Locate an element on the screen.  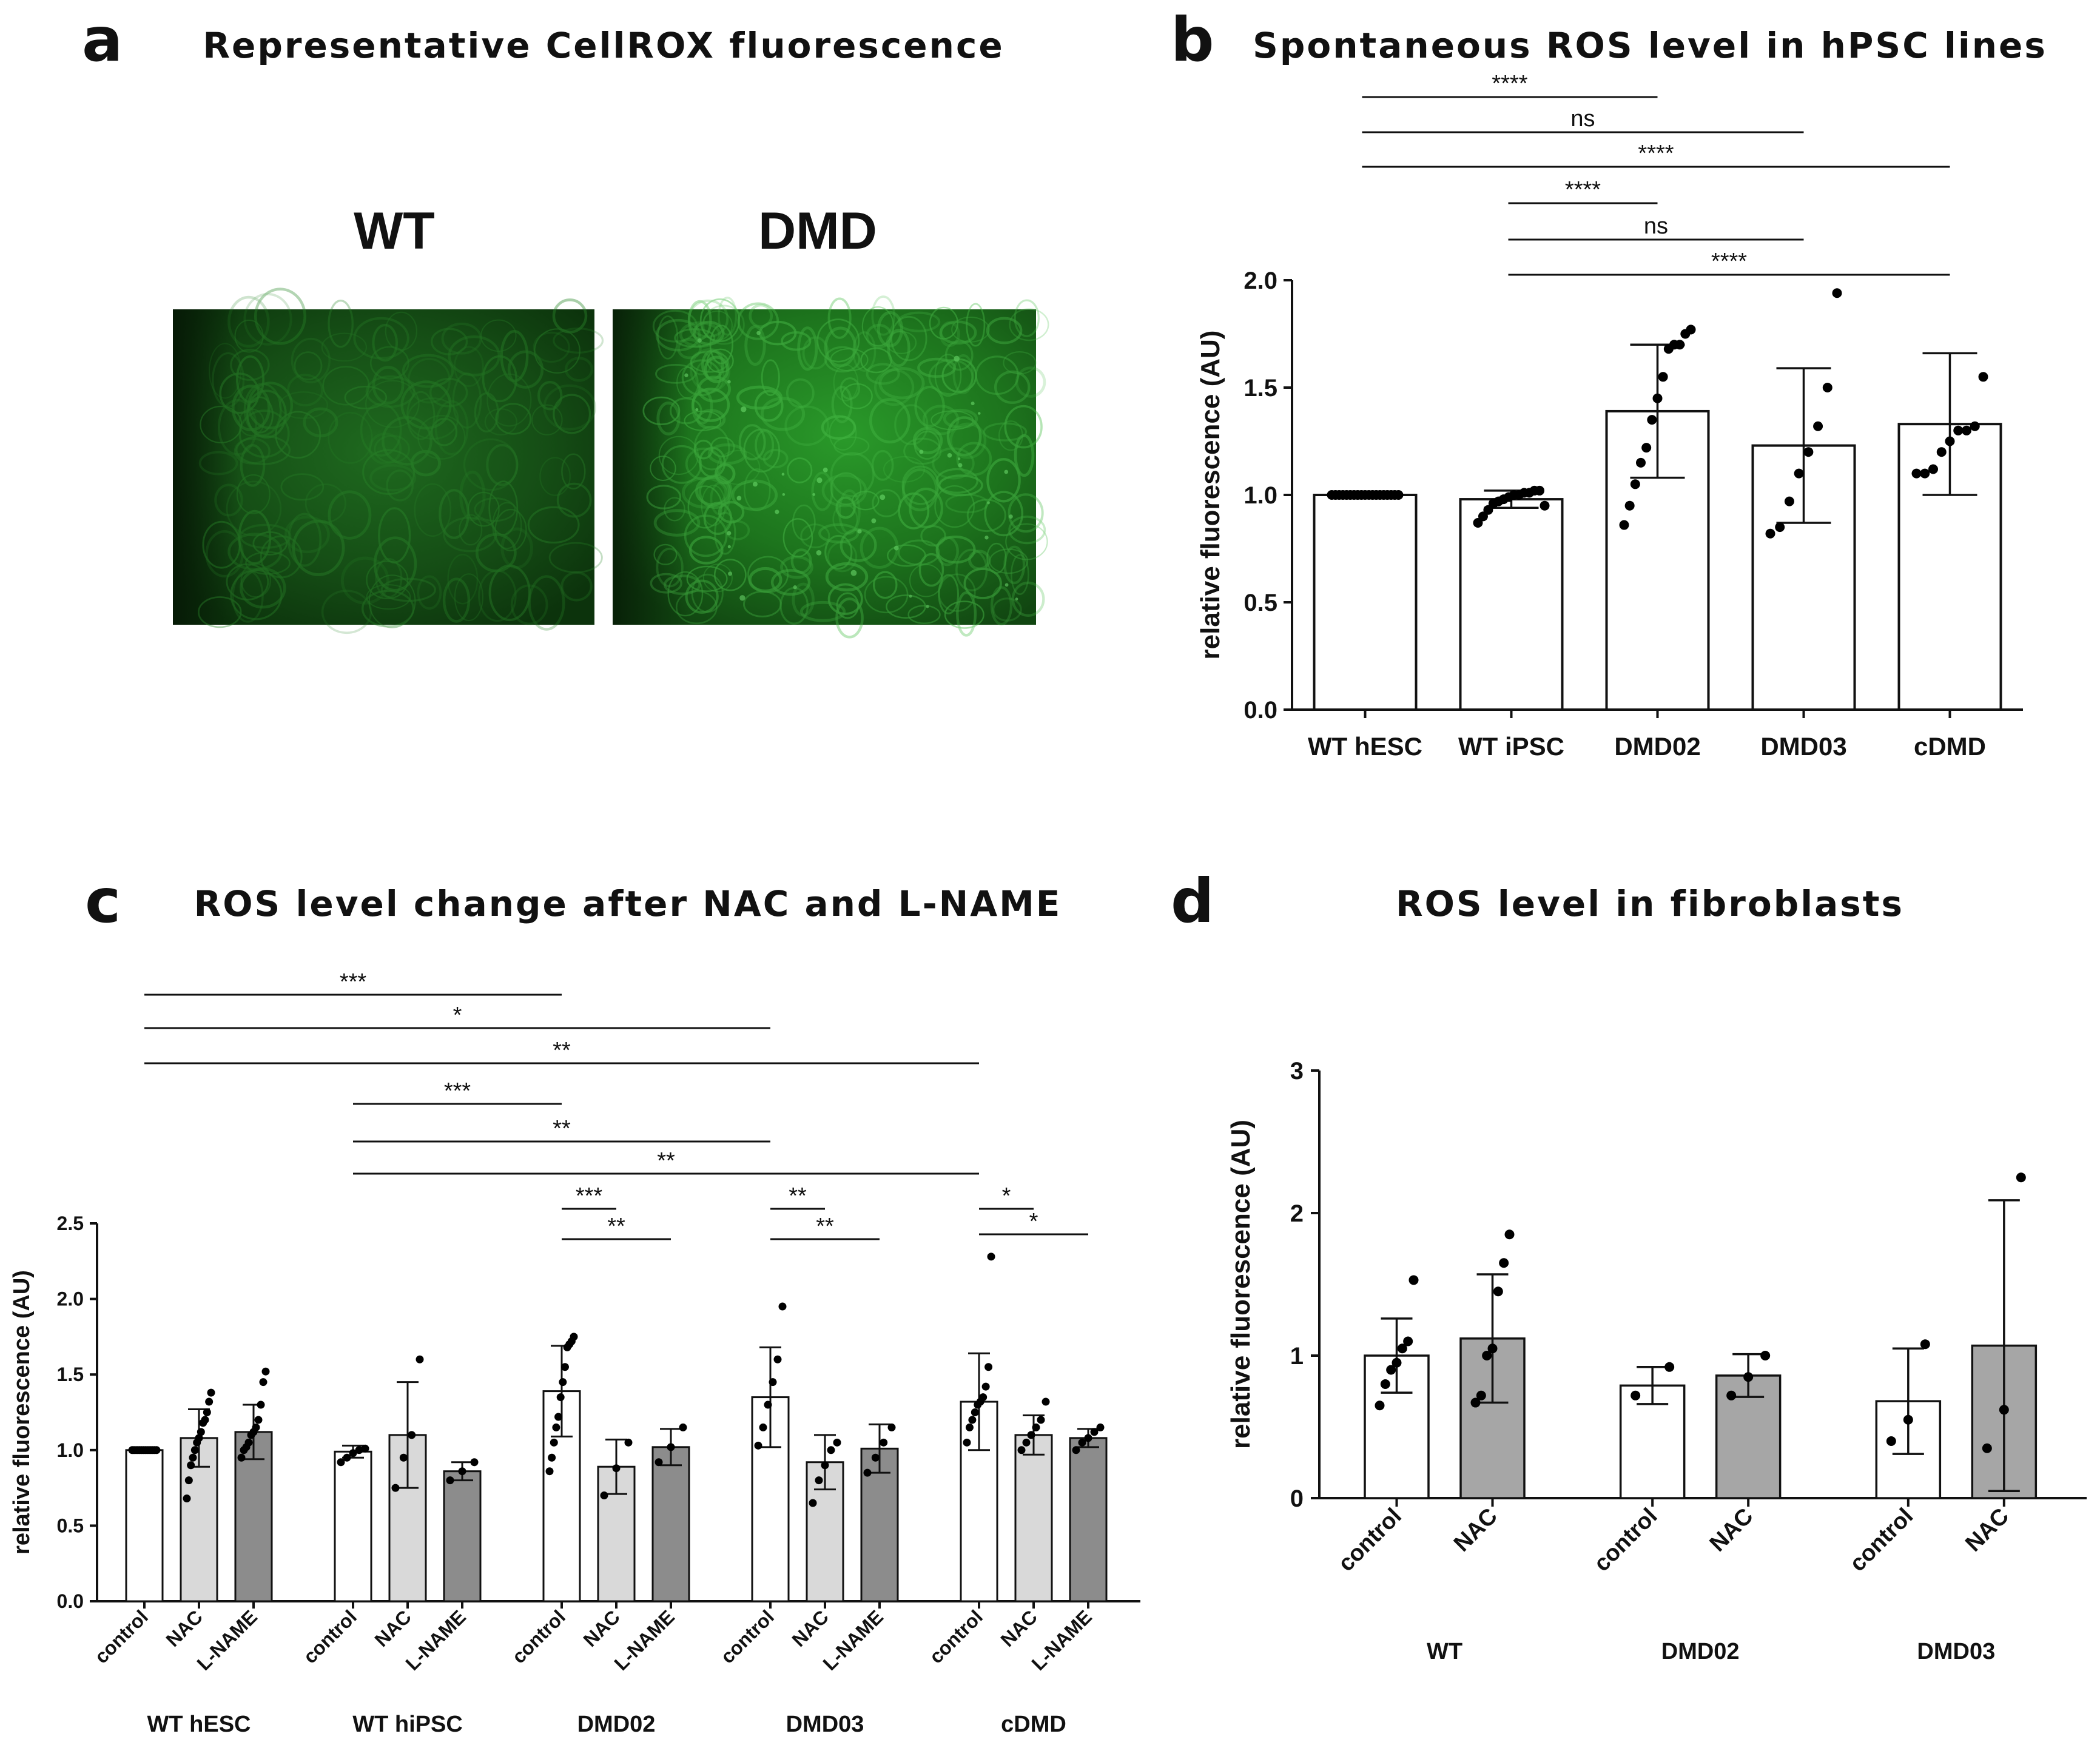
c-group-label: cDMD is located at coordinates (1033, 1724).